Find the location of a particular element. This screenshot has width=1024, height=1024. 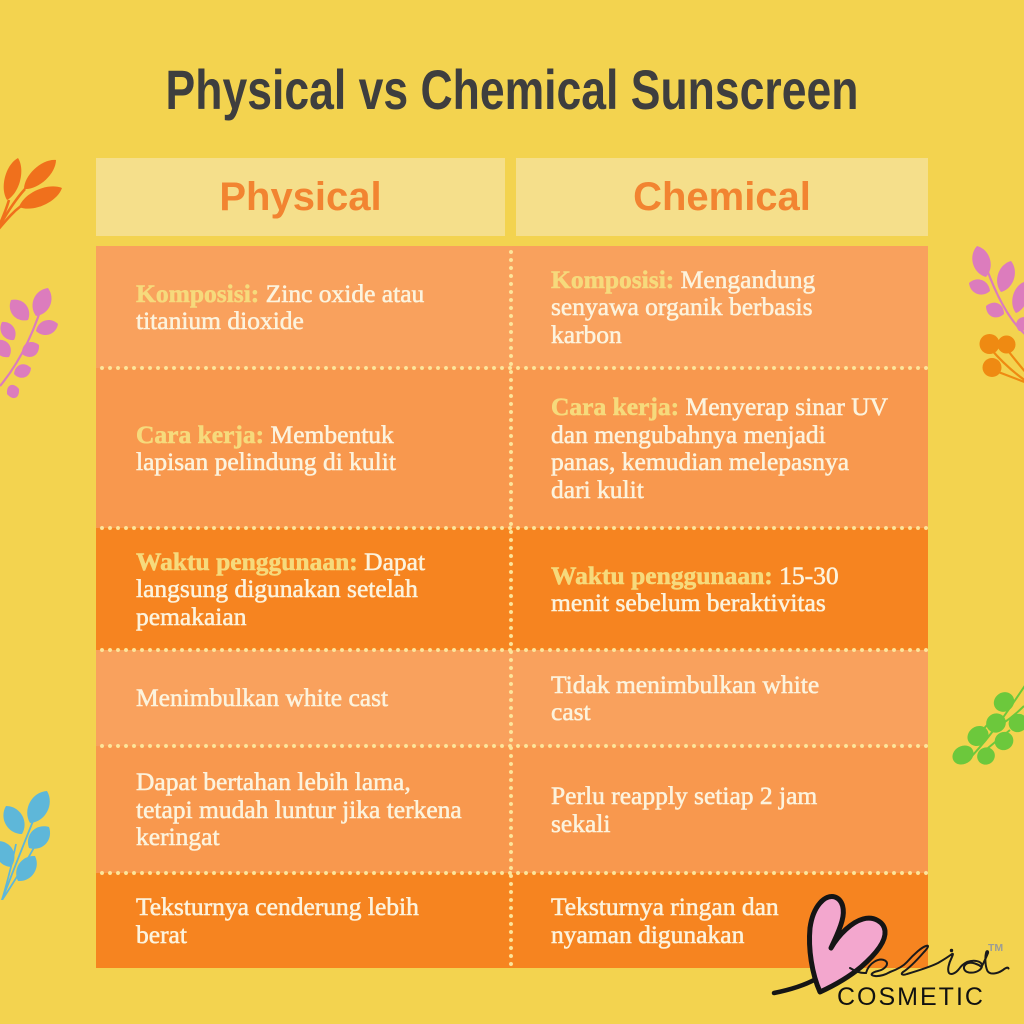

svg-text: COSMETIC is located at coordinates (911, 997).